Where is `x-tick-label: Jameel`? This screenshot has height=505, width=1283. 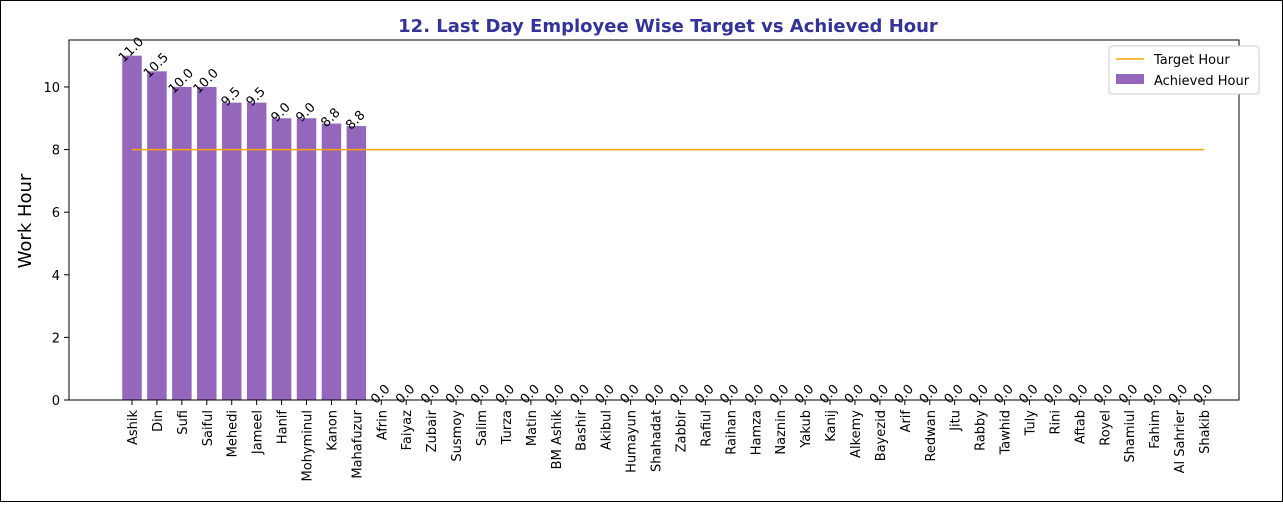
x-tick-label: Jameel is located at coordinates (258, 432).